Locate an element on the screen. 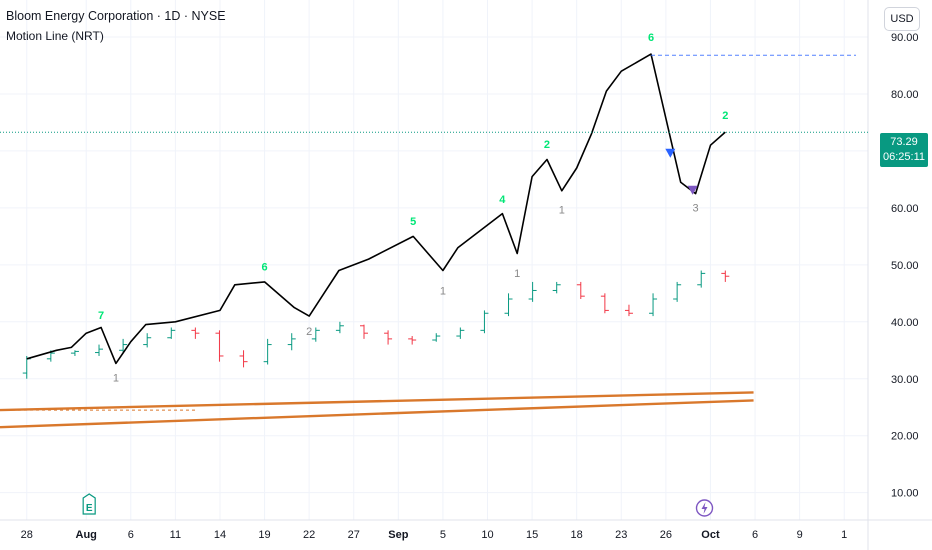  earnings-icon-shape is located at coordinates (89, 504).